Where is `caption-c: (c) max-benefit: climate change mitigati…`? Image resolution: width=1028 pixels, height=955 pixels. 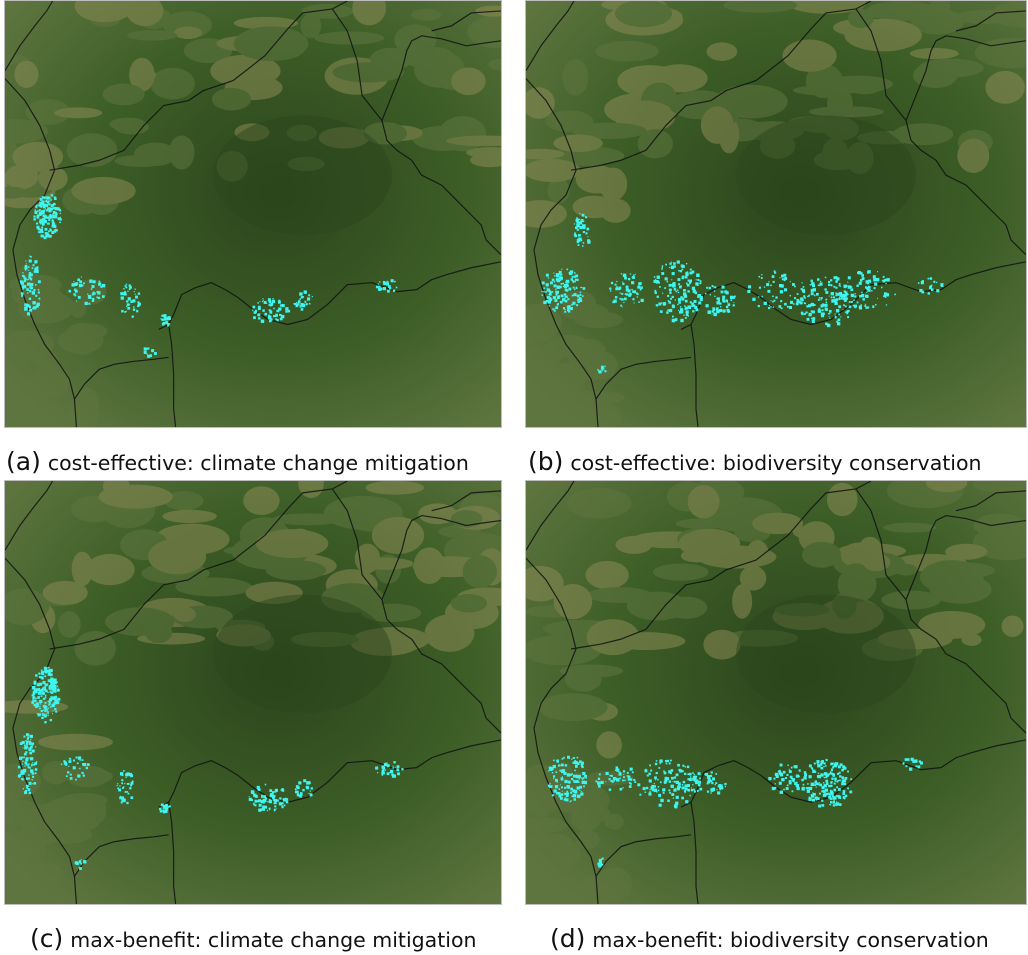 caption-c: (c) max-benefit: climate change mitigati… is located at coordinates (253, 939).